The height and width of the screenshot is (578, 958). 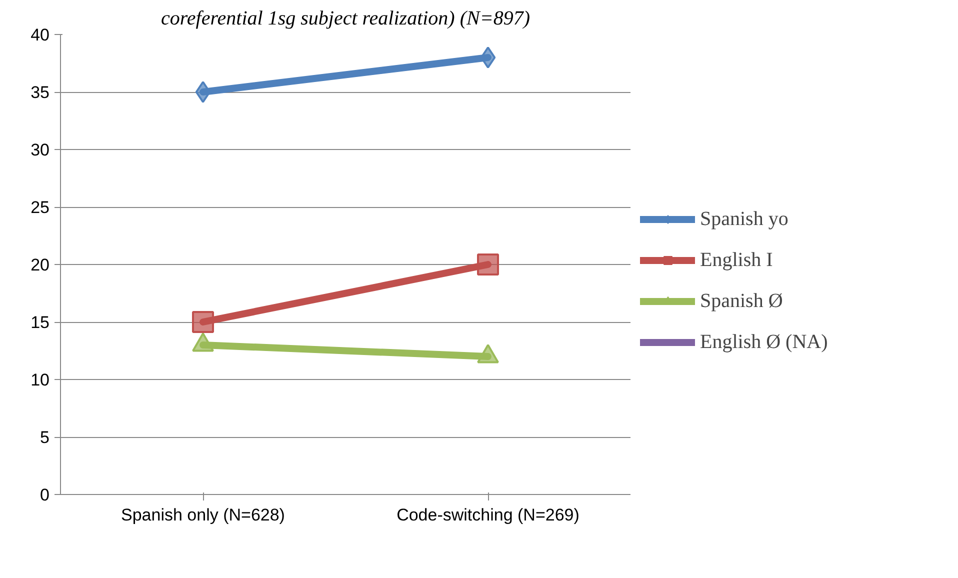 I want to click on legend-label: Spanish yo, so click(x=744, y=219).